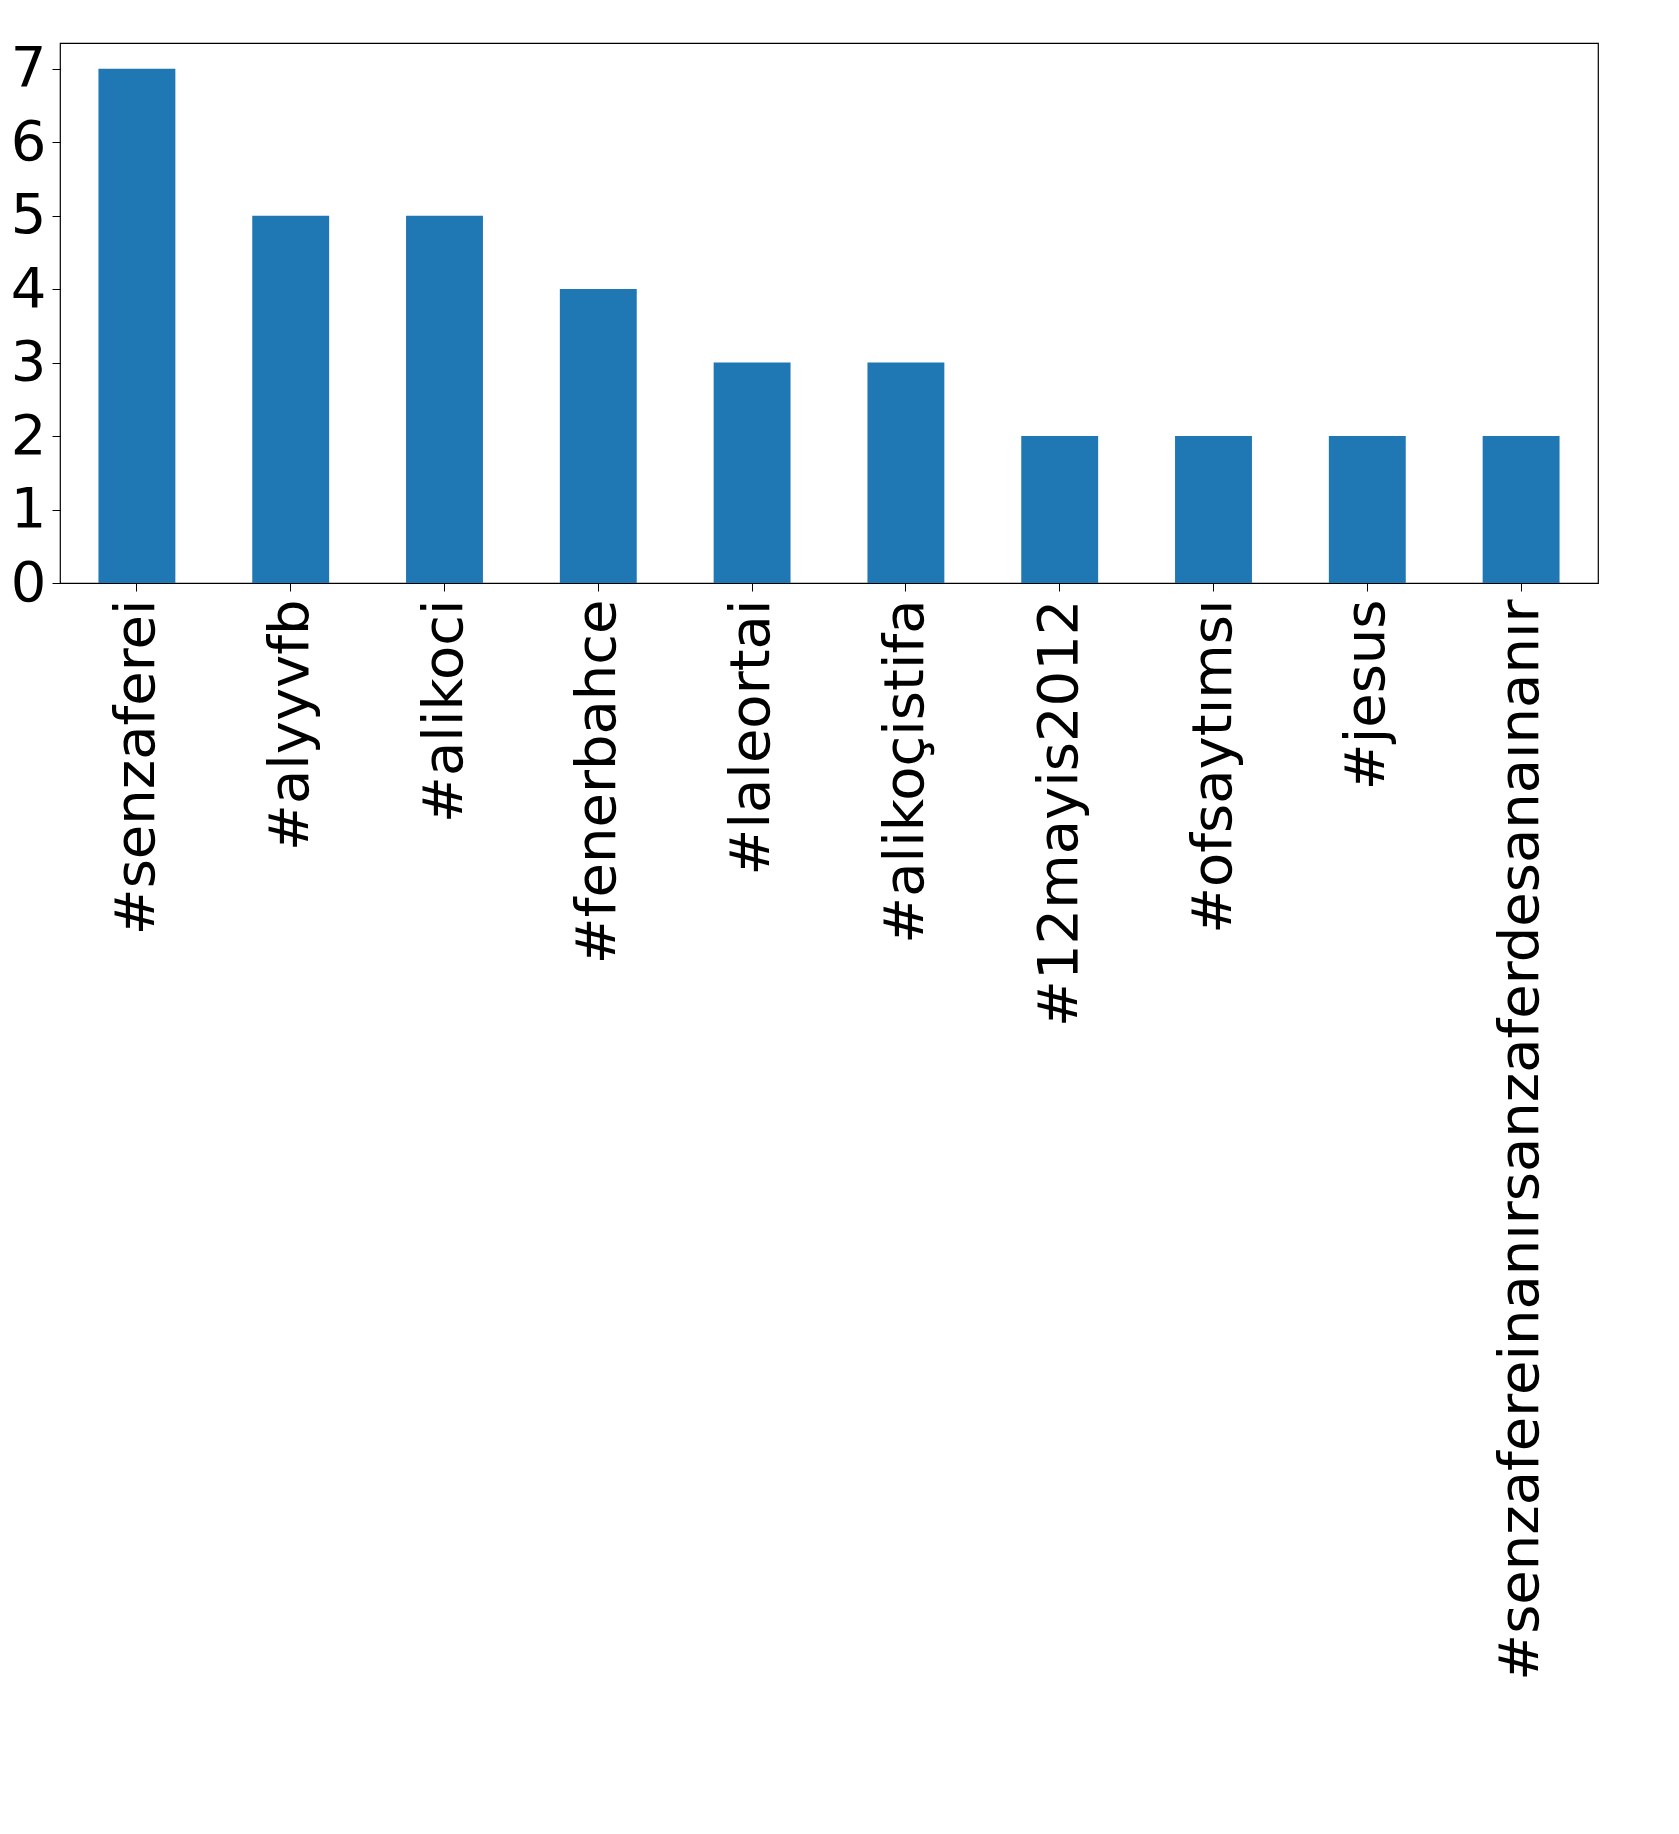 The image size is (1679, 1834). What do you see at coordinates (1211, 766) in the screenshot?
I see `x-tick-label: #ofsaytımsı` at bounding box center [1211, 766].